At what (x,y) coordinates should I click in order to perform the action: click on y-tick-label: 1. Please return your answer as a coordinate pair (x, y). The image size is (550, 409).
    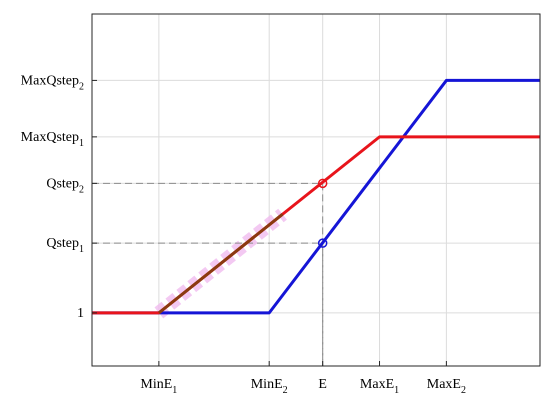
    Looking at the image, I should click on (80, 313).